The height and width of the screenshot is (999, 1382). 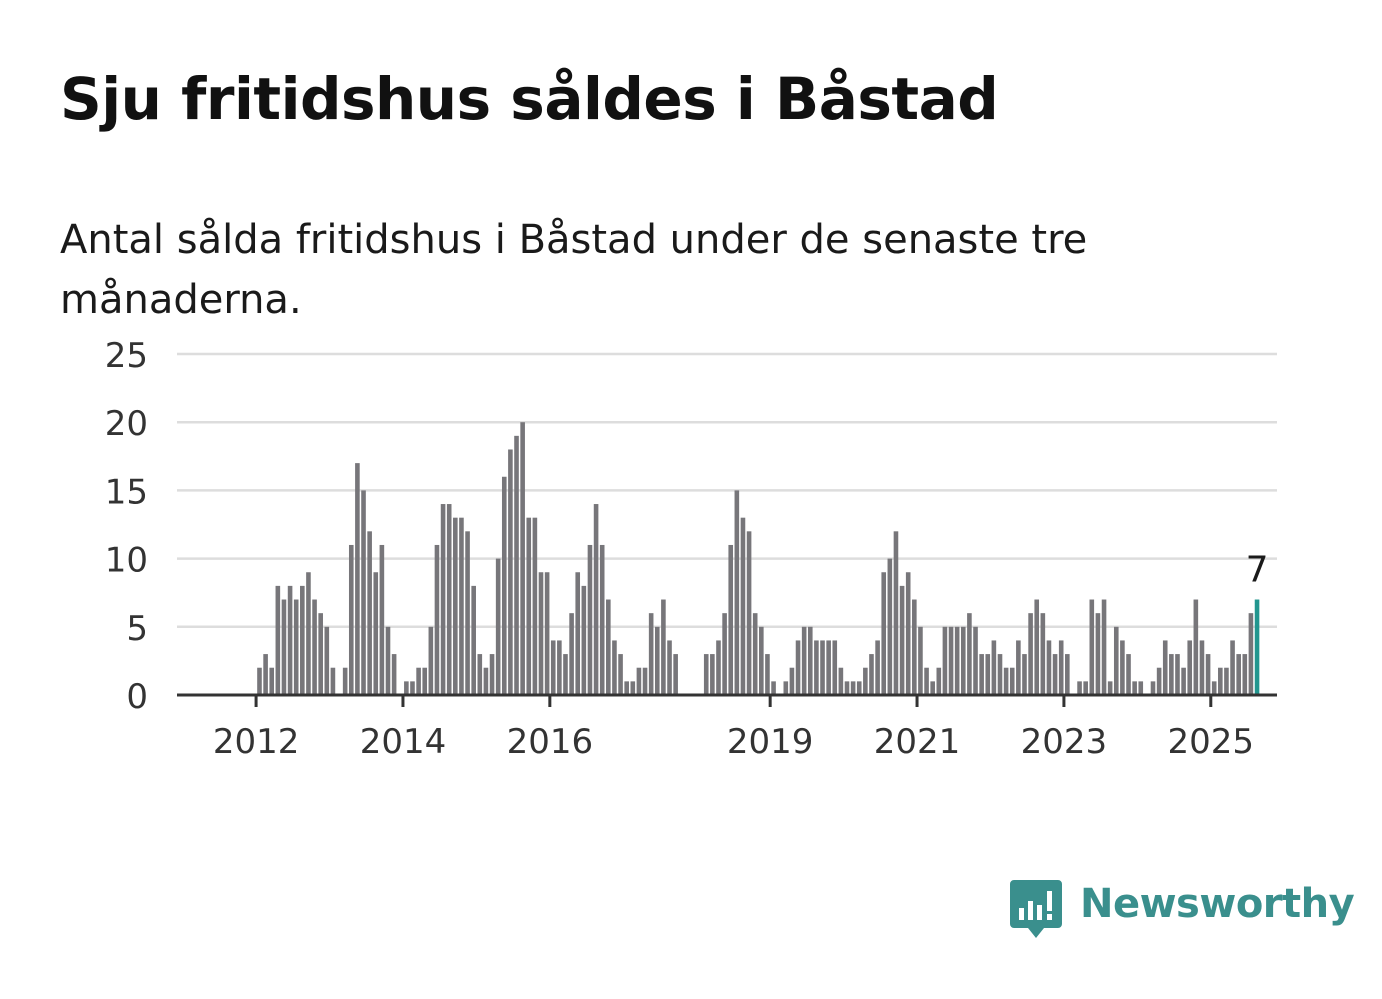 I want to click on x-tick-label: 2023, so click(x=1064, y=742).